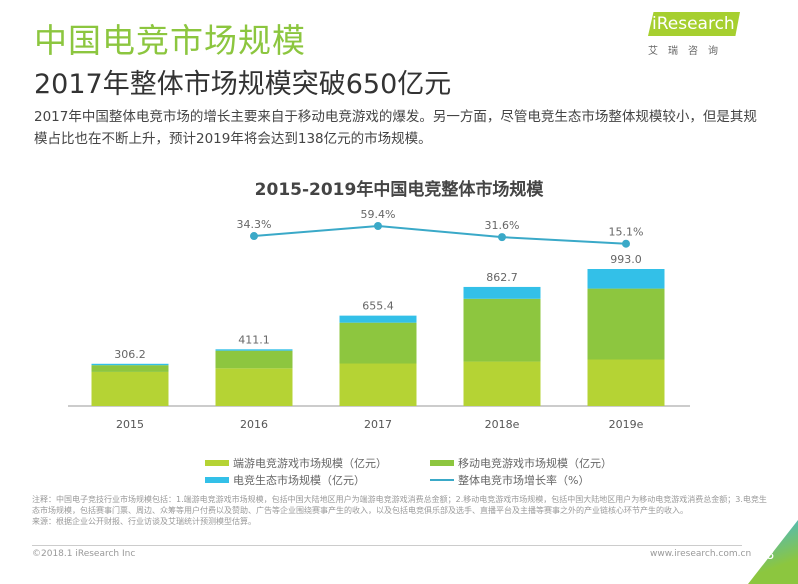  Describe the element at coordinates (770, 555) in the screenshot. I see `page-number: 8` at that location.